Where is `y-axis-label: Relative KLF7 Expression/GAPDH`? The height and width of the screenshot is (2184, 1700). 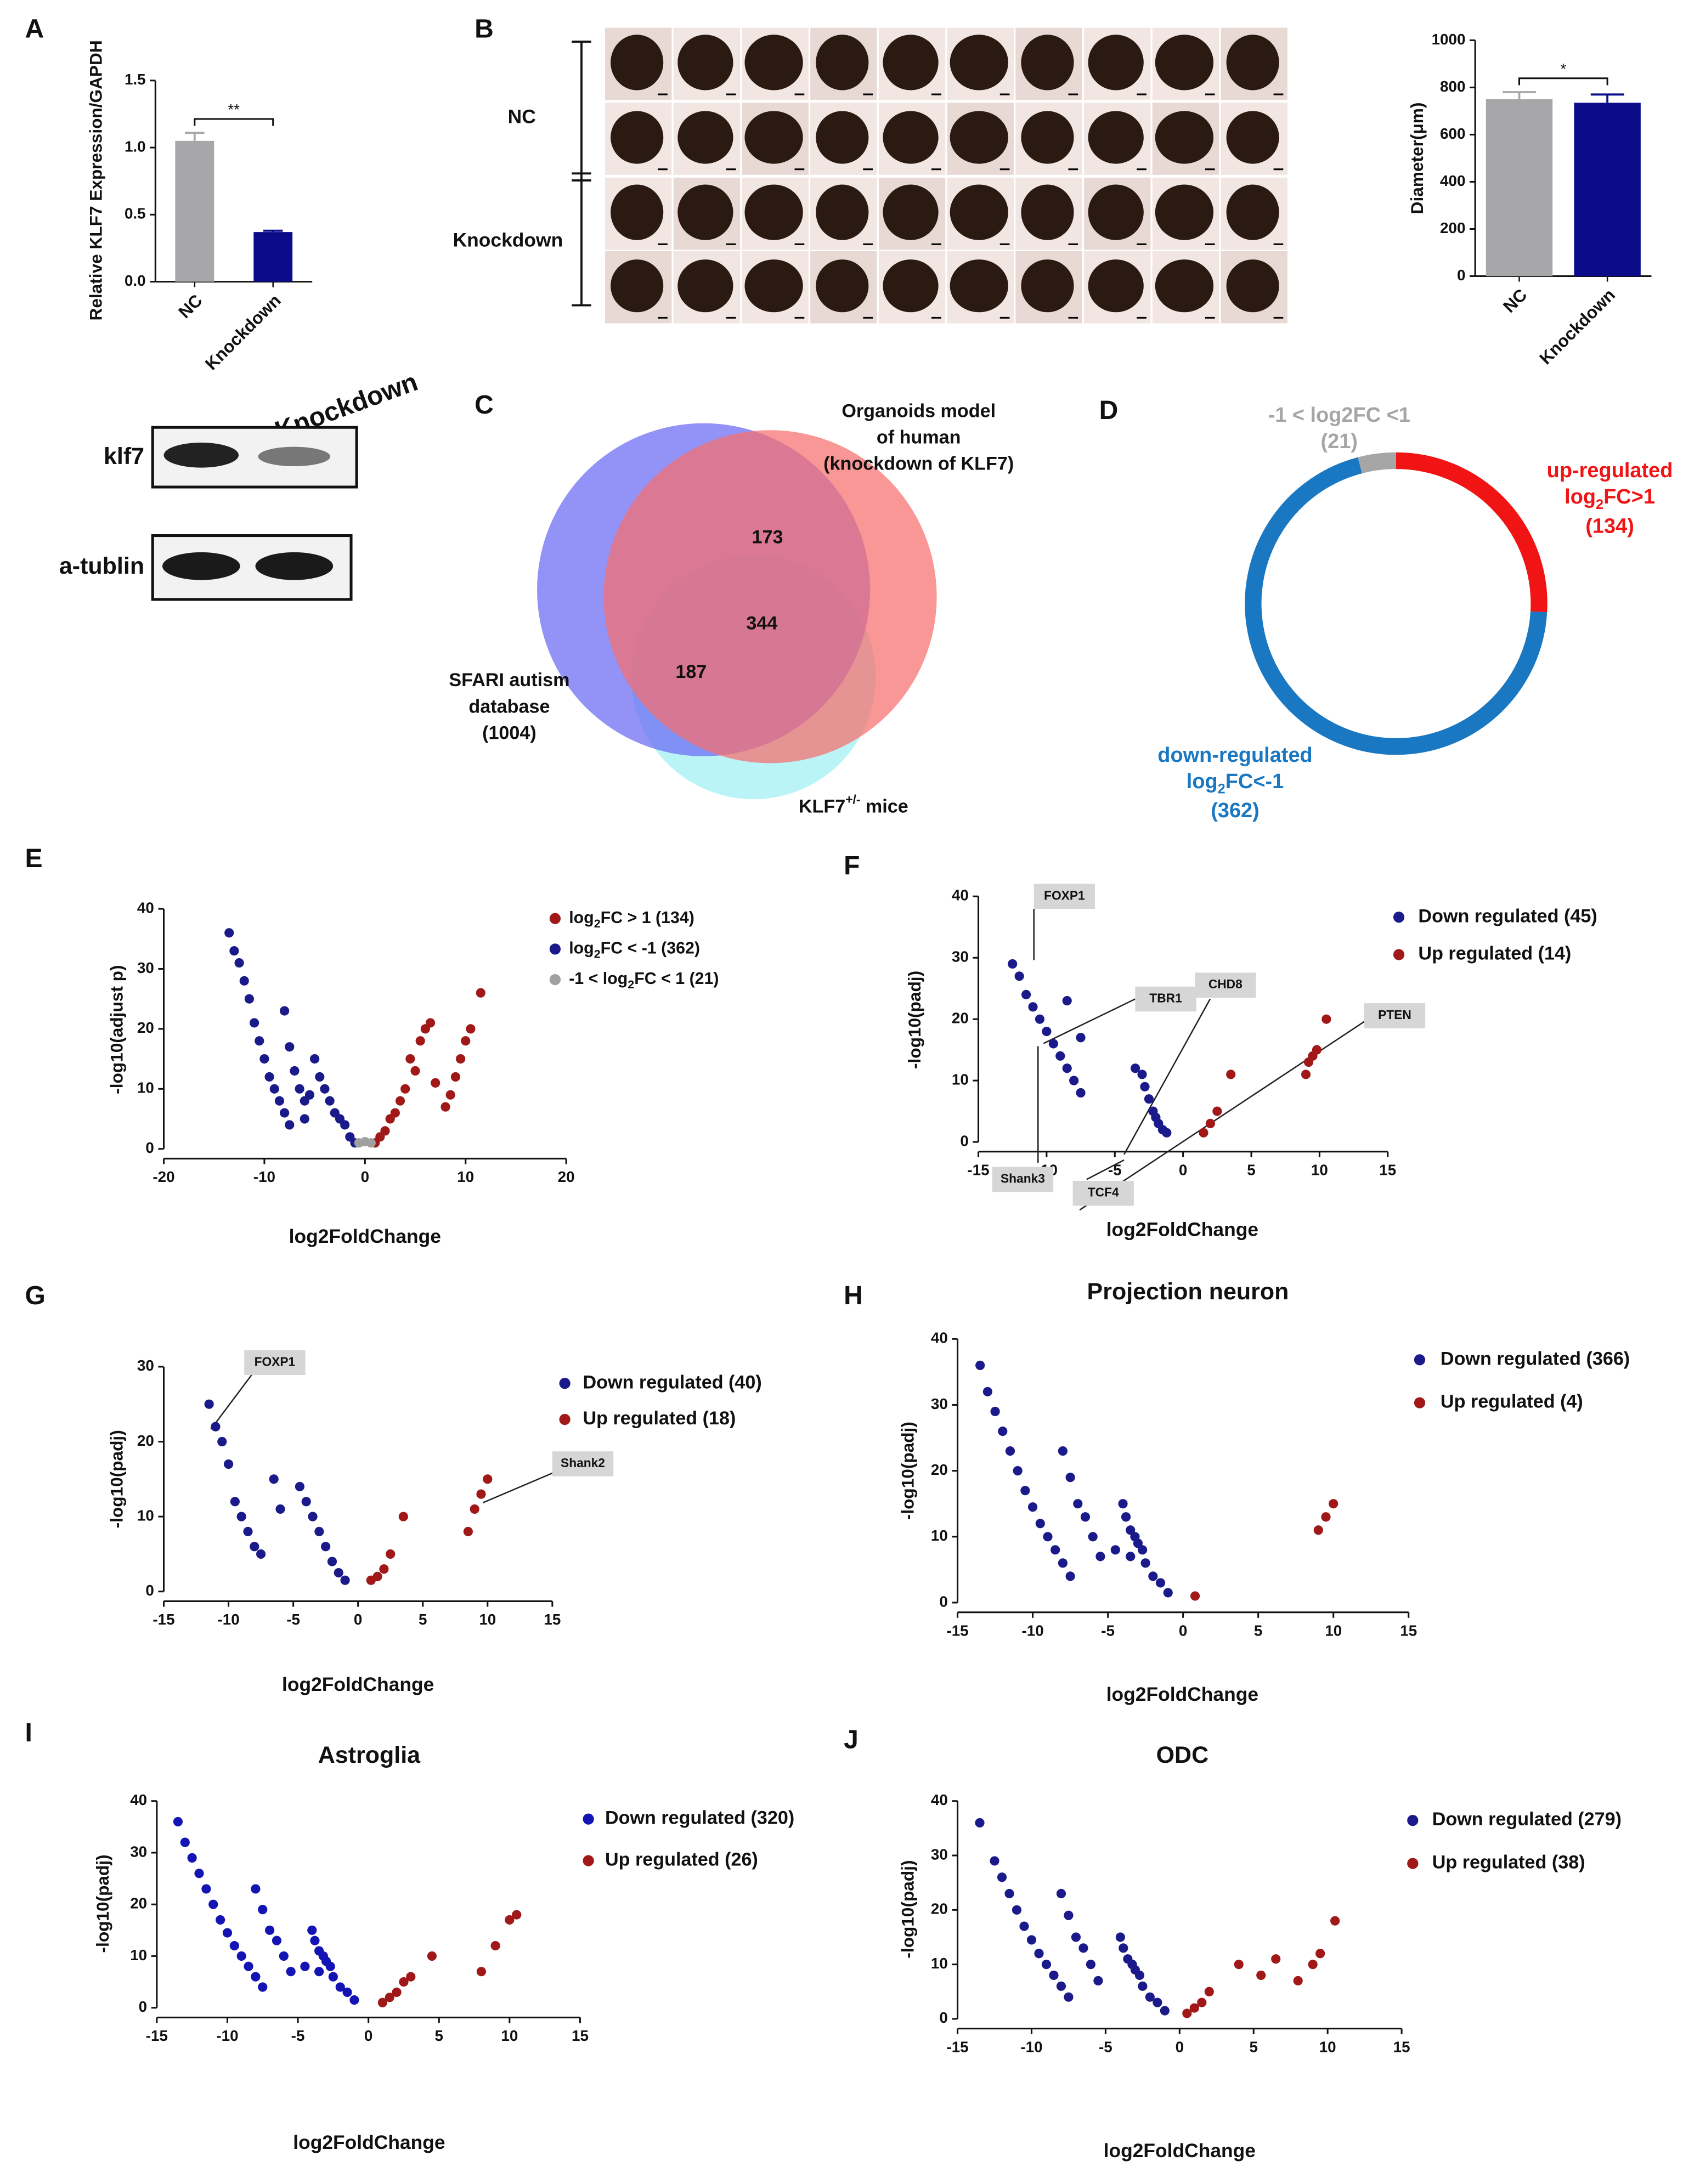
y-axis-label: Relative KLF7 Expression/GAPDH is located at coordinates (95, 180).